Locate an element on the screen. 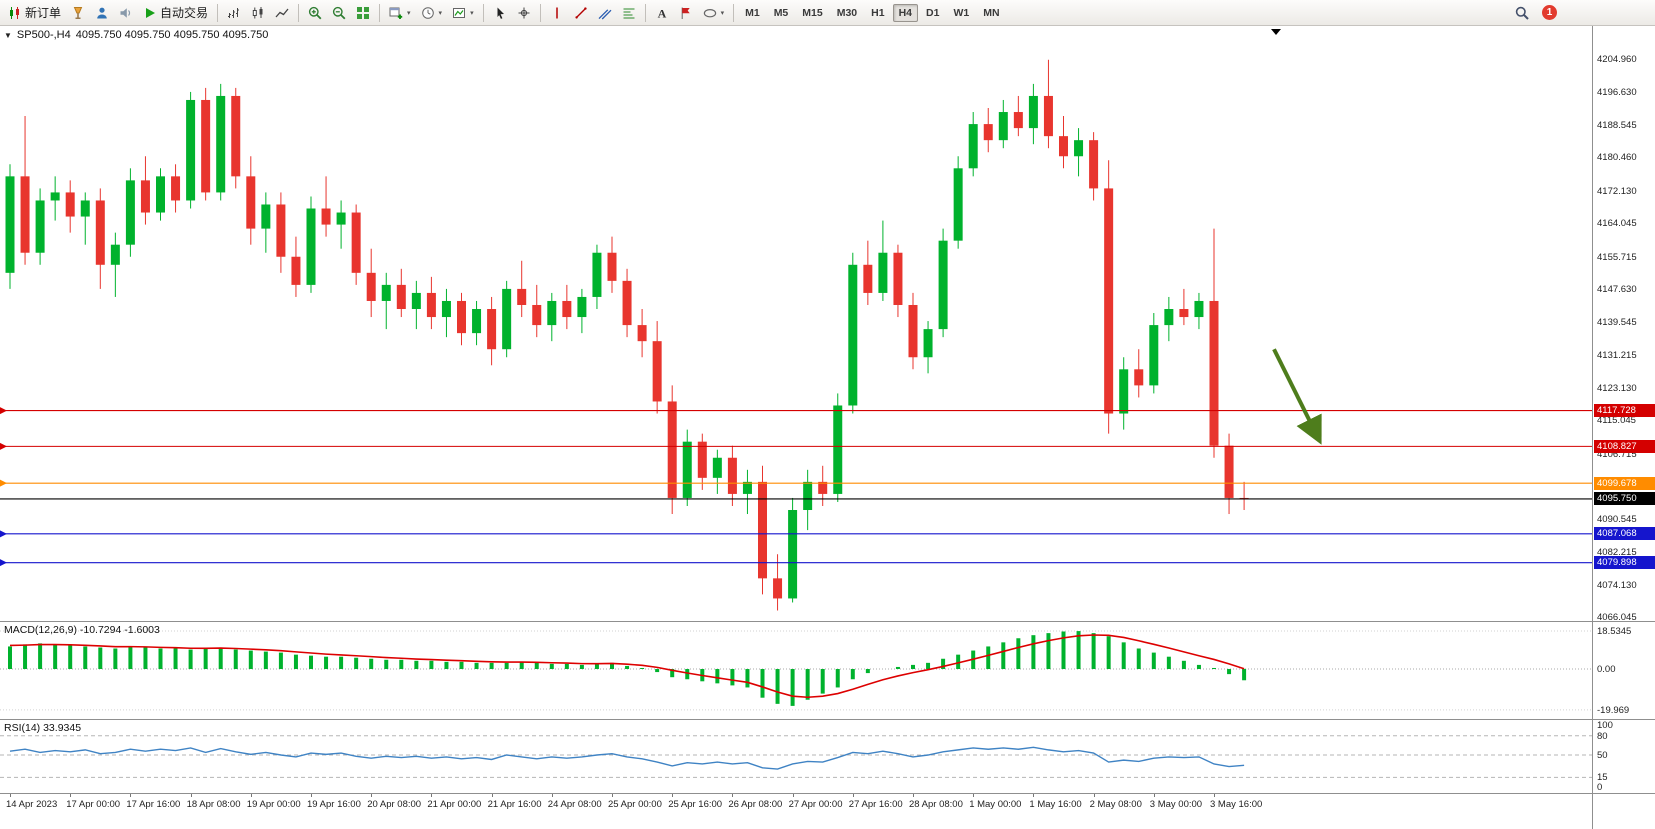 This screenshot has width=1655, height=829. cursor-button is located at coordinates (500, 13).